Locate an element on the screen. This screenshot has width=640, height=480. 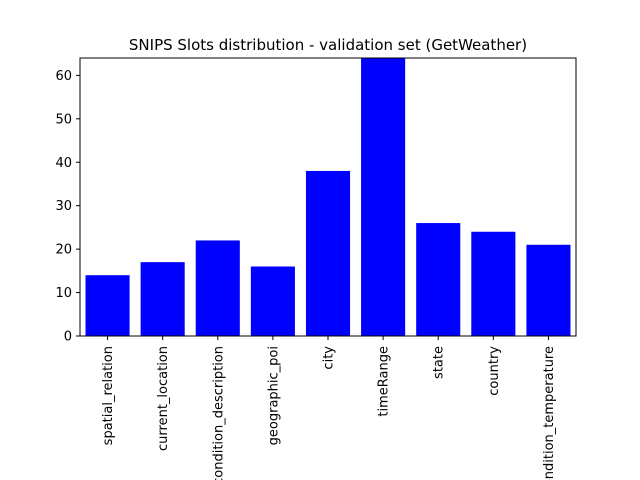
x-tick-label-current_location: current_location is located at coordinates (163, 398).